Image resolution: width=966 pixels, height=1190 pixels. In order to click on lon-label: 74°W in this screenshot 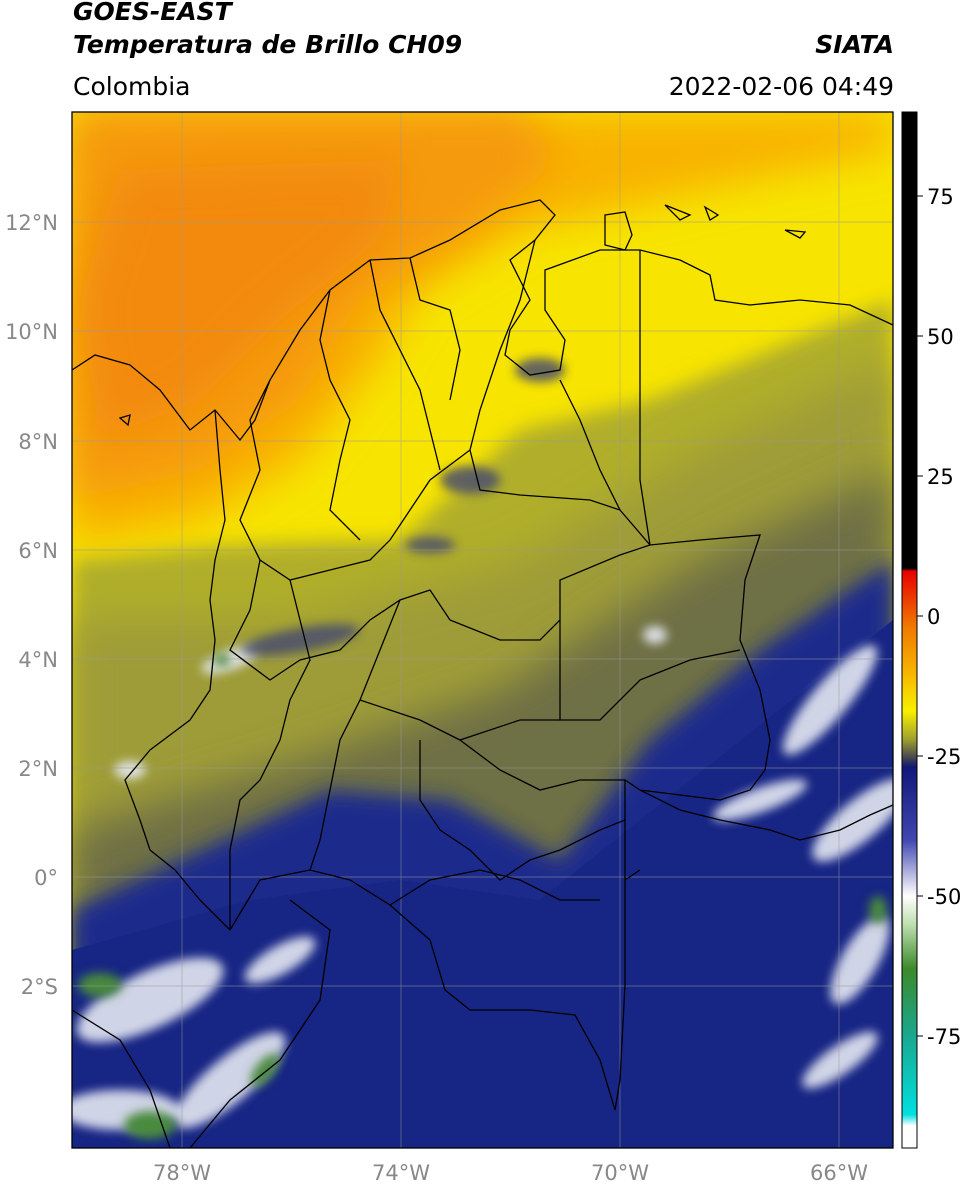, I will do `click(401, 1173)`.